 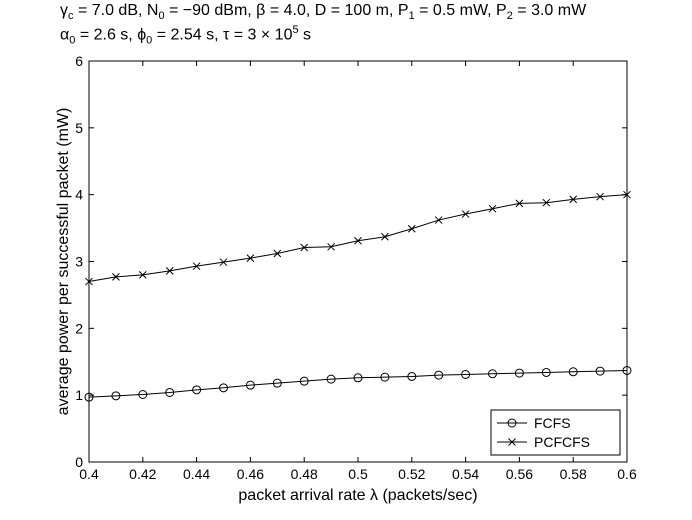 I want to click on legend-label: PCFCFS, so click(x=562, y=442).